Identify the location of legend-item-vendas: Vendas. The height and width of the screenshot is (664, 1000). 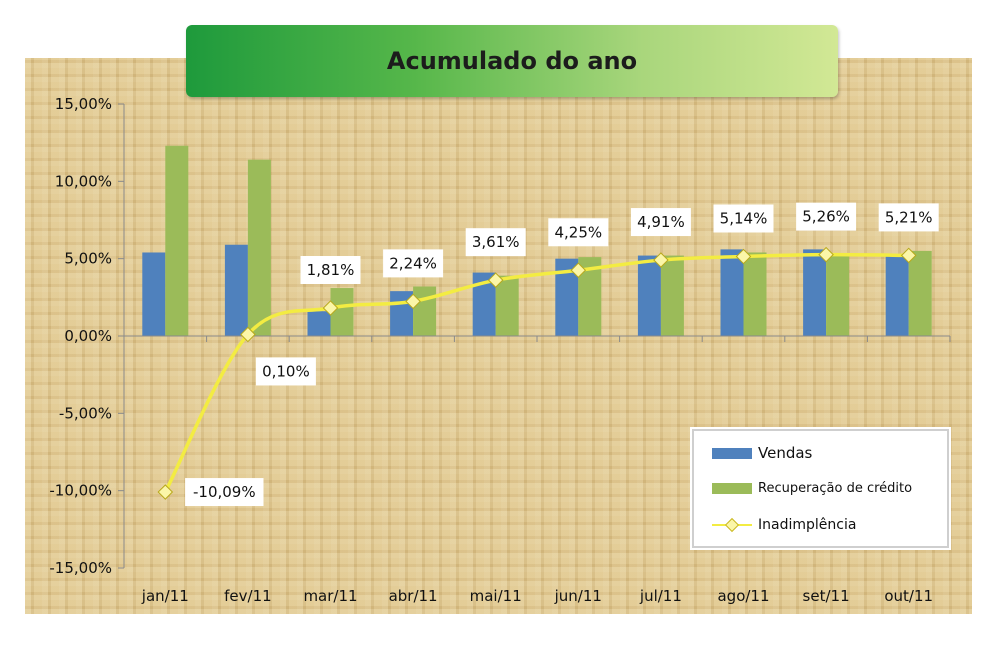
(762, 453).